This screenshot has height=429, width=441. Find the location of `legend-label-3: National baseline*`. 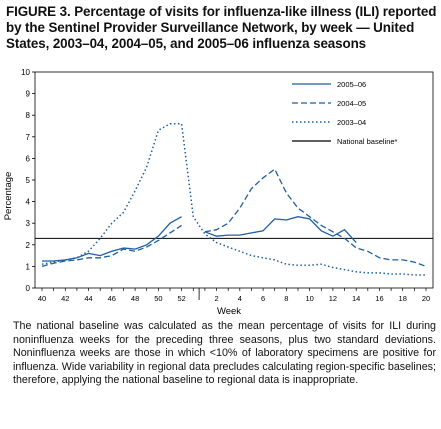

legend-label-3: National baseline* is located at coordinates (367, 141).